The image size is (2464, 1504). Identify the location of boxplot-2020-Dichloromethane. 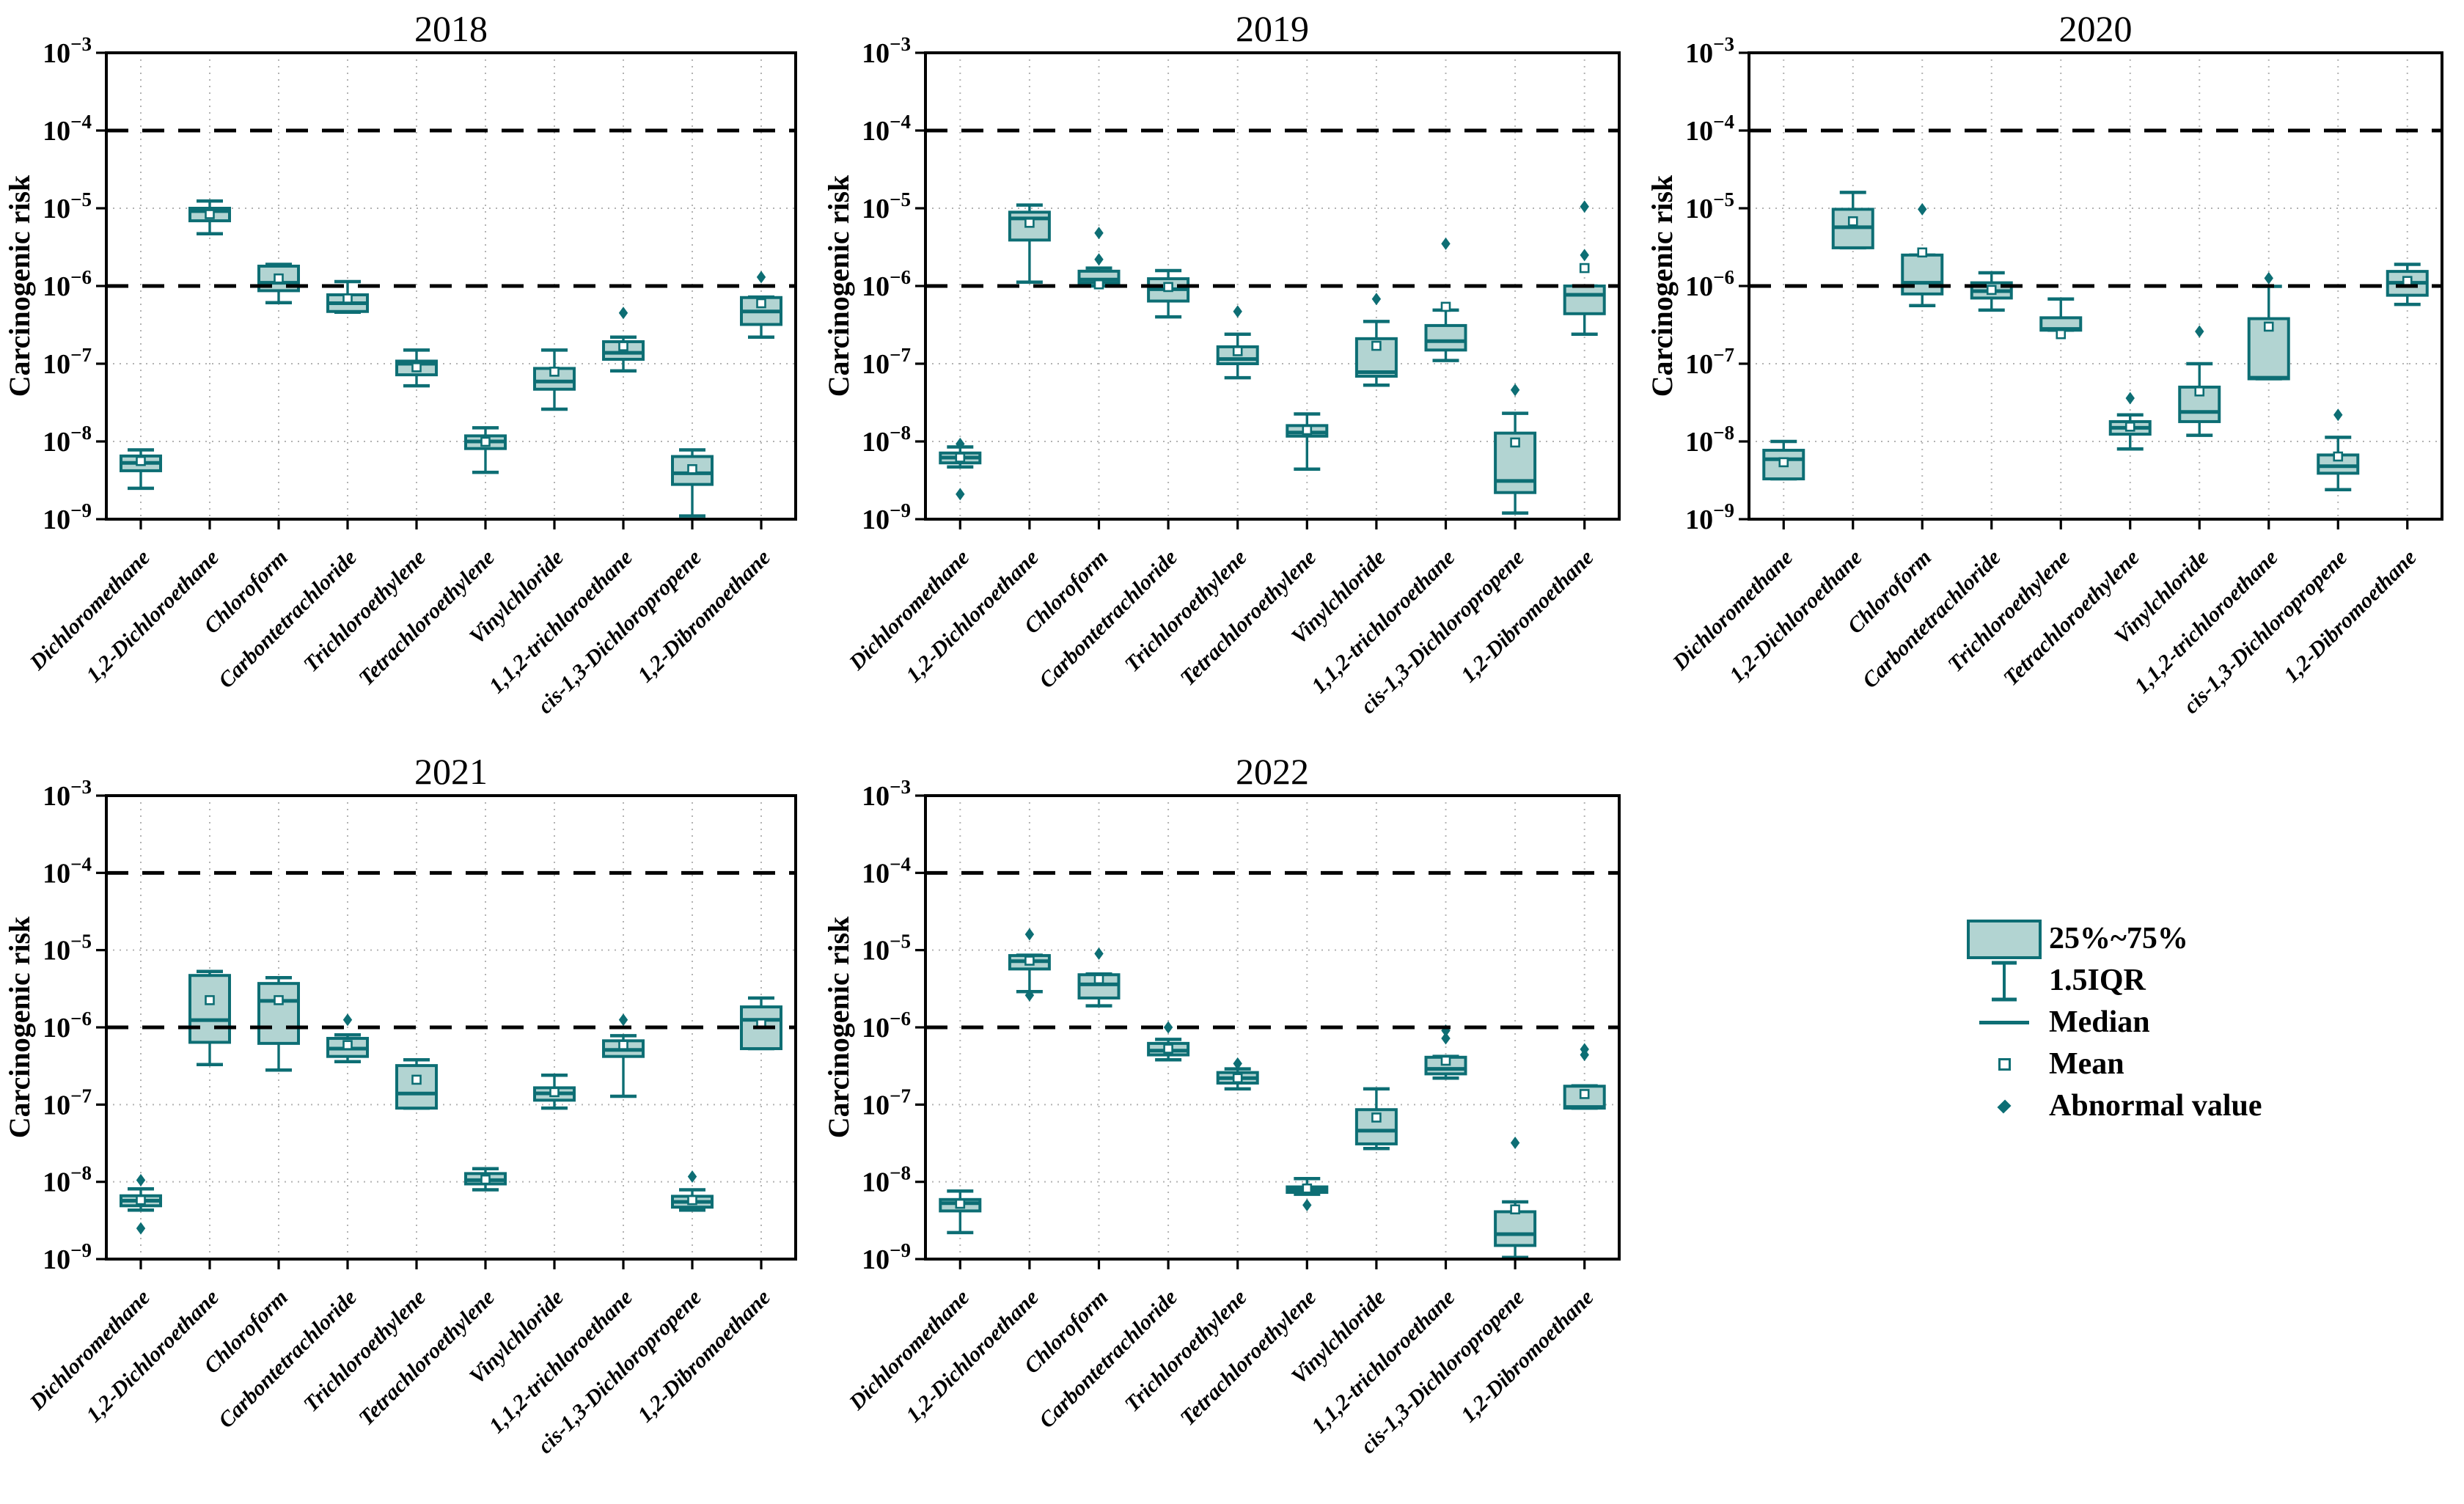
(1783, 460).